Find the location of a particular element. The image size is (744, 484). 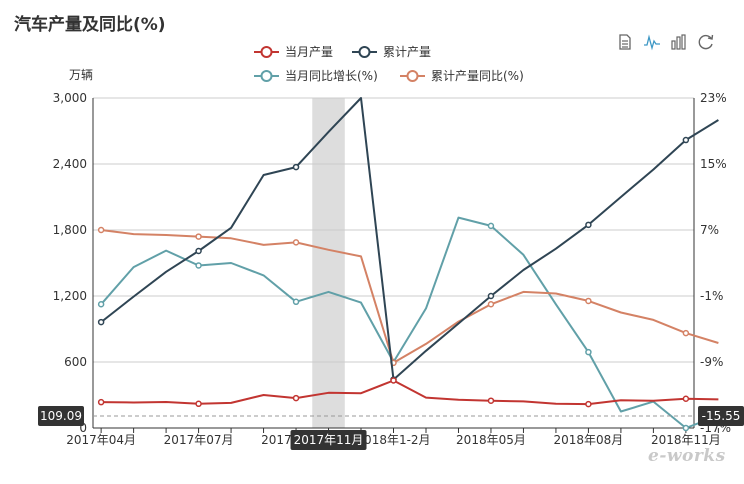

x-tick-label: 2018年11月 is located at coordinates (686, 440).